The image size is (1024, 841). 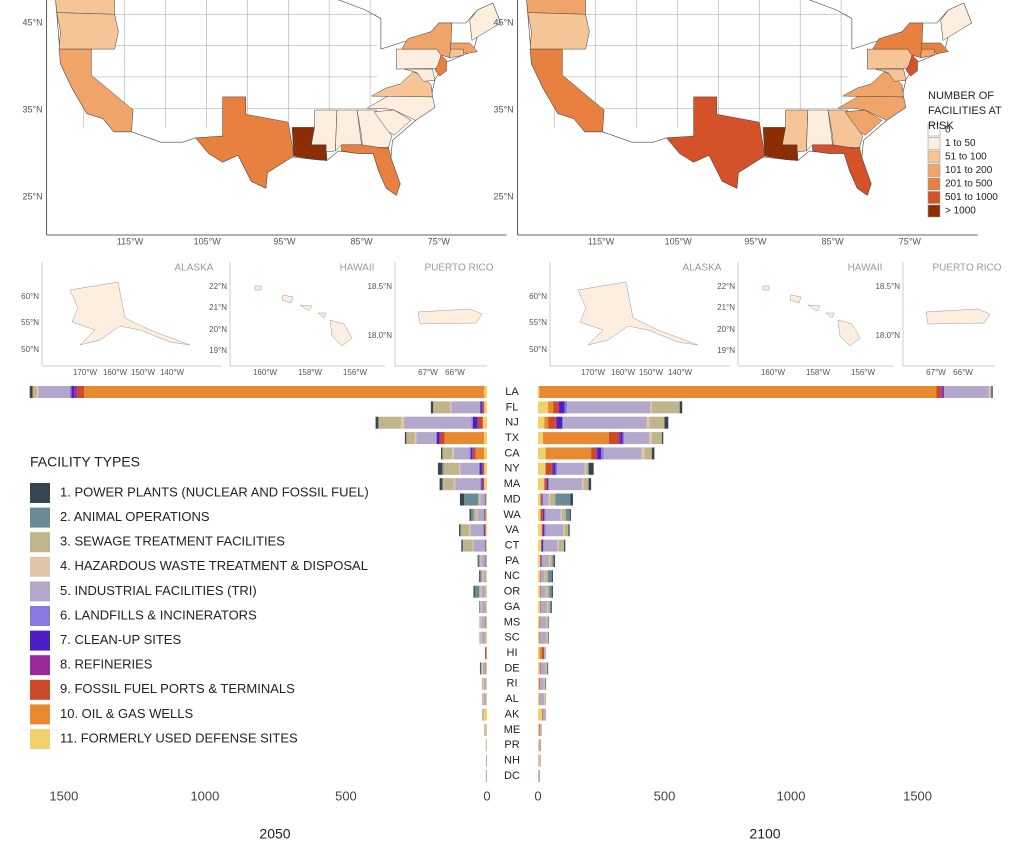 I want to click on category-label: VA, so click(x=512, y=530).